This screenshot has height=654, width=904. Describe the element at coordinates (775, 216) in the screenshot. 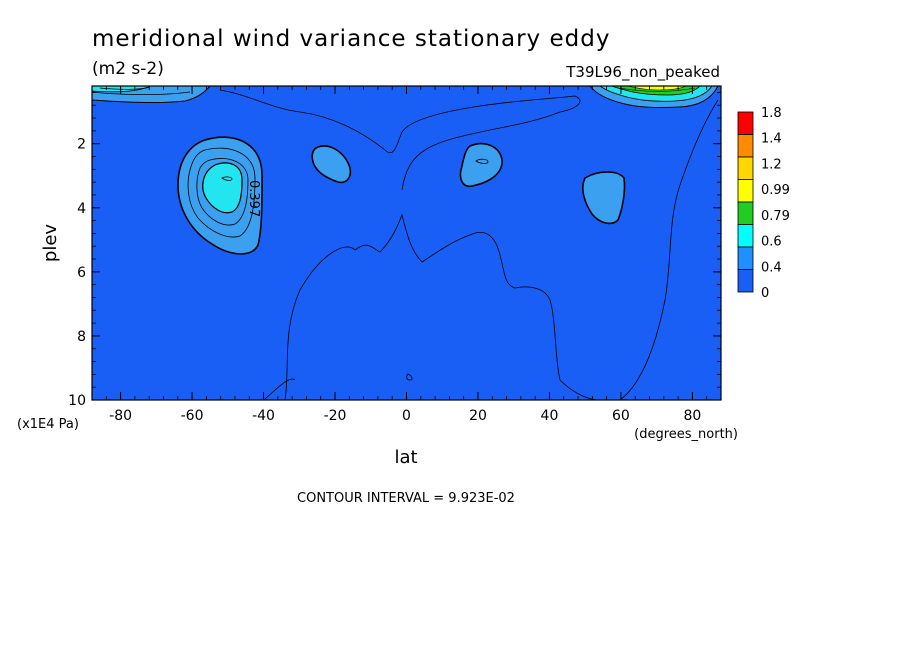

I see `colorbar-label: 0.79` at that location.